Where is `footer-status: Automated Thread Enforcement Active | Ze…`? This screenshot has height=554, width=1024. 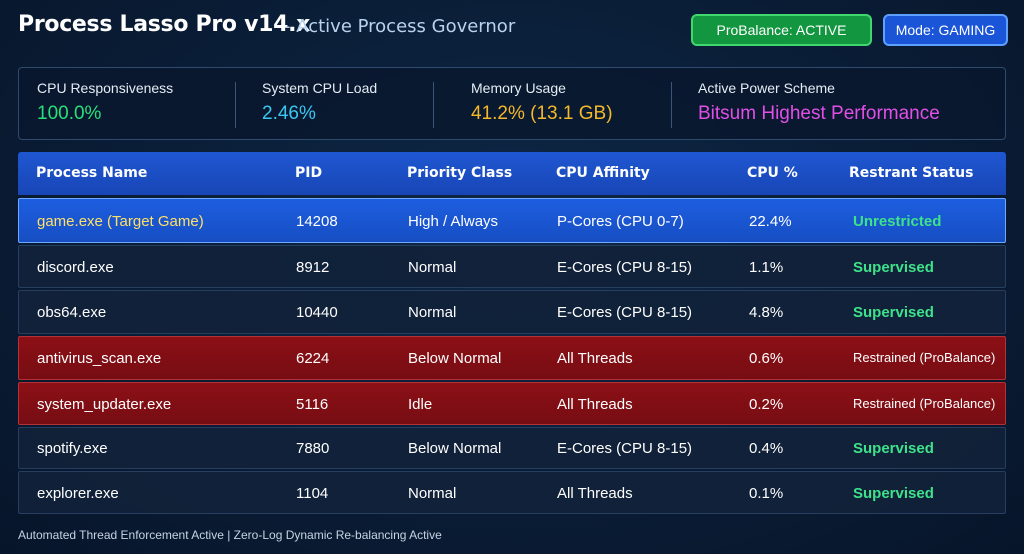
footer-status: Automated Thread Enforcement Active | Ze… is located at coordinates (230, 535).